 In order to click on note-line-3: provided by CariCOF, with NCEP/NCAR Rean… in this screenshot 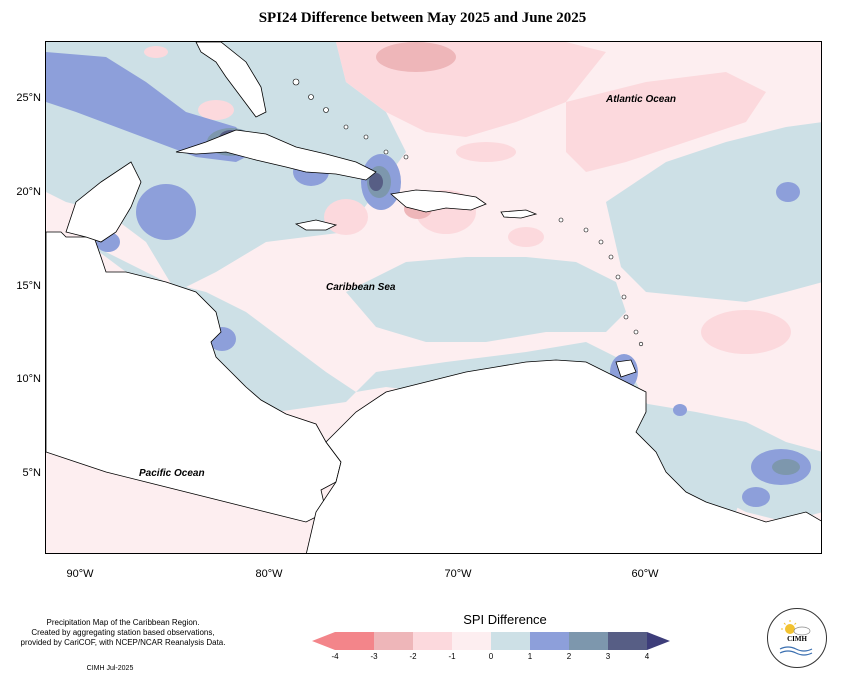, I will do `click(123, 642)`.